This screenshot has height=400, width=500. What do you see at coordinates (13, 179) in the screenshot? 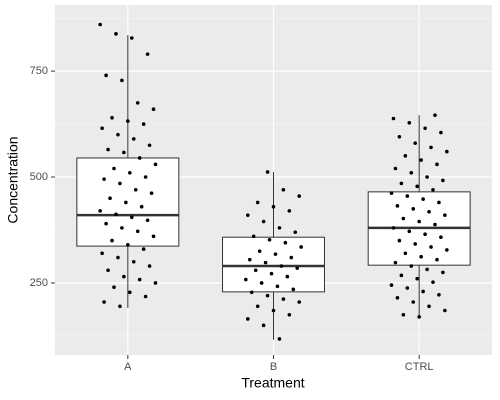
I see `y-axis-title: Concentration` at bounding box center [13, 179].